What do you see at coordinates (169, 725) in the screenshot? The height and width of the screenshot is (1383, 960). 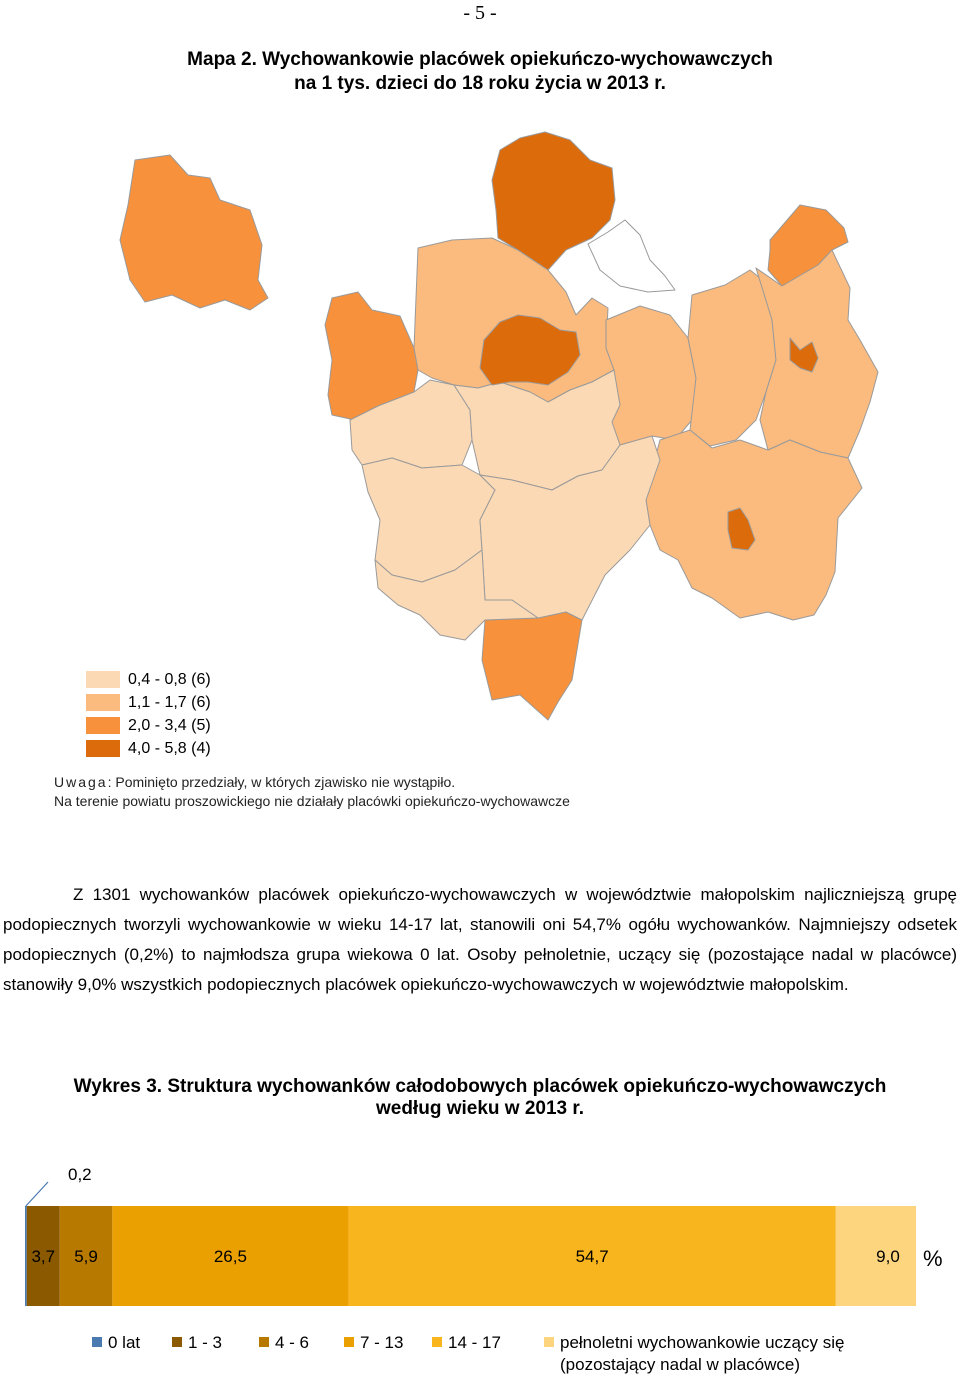 I see `legend-label: 2,0 - 3,4 (5)` at bounding box center [169, 725].